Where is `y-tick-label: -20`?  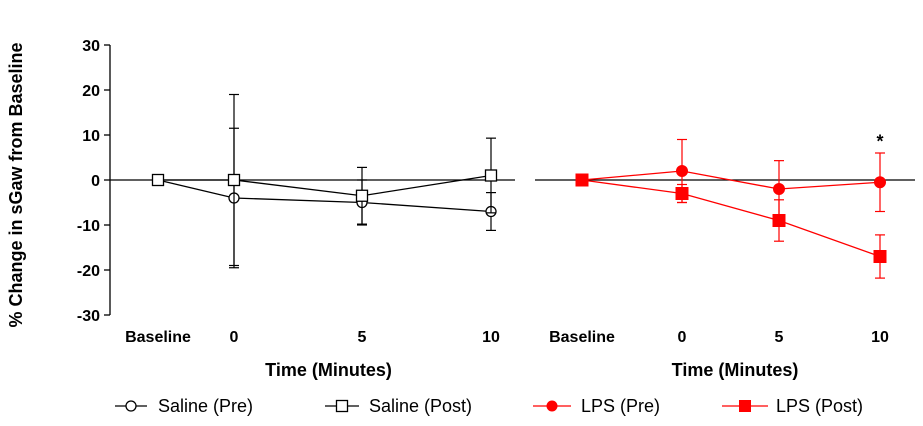 y-tick-label: -20 is located at coordinates (88, 271).